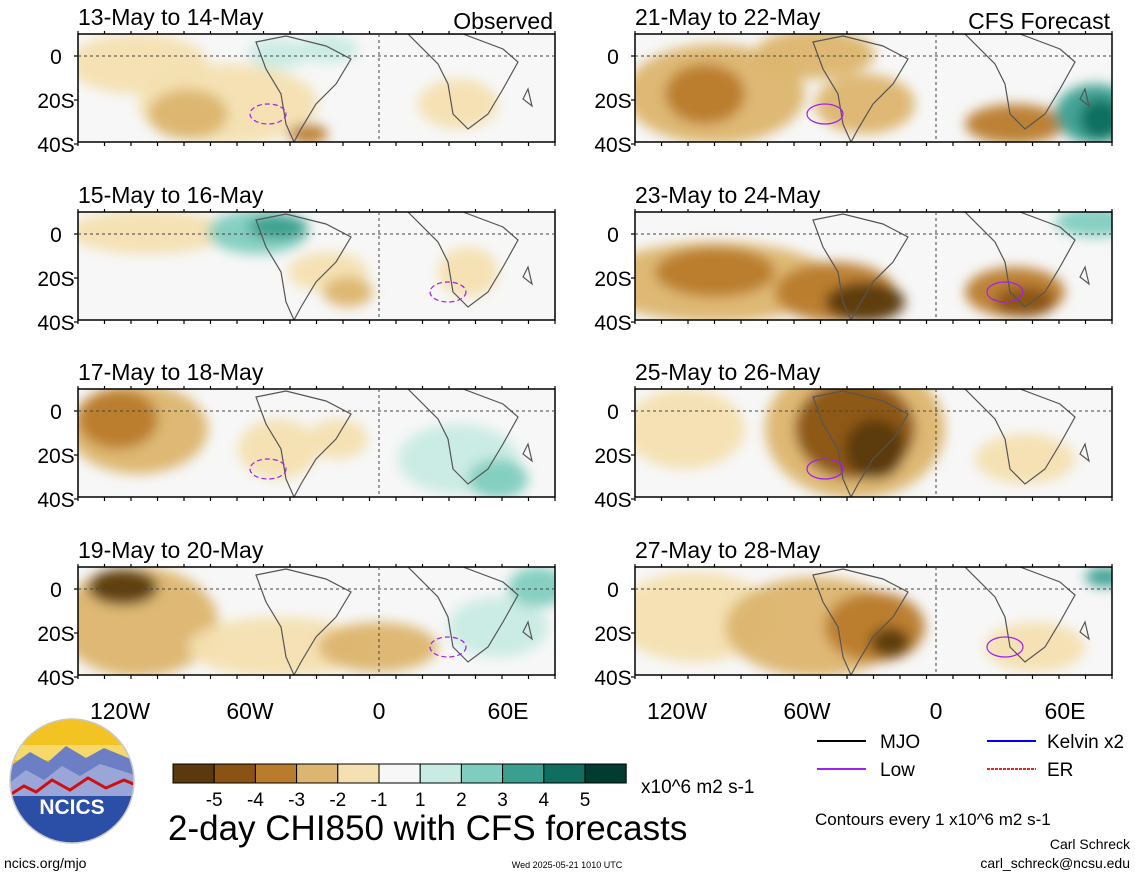 The width and height of the screenshot is (1135, 878). I want to click on panel-date-title: 23-May to 24-May, so click(728, 195).